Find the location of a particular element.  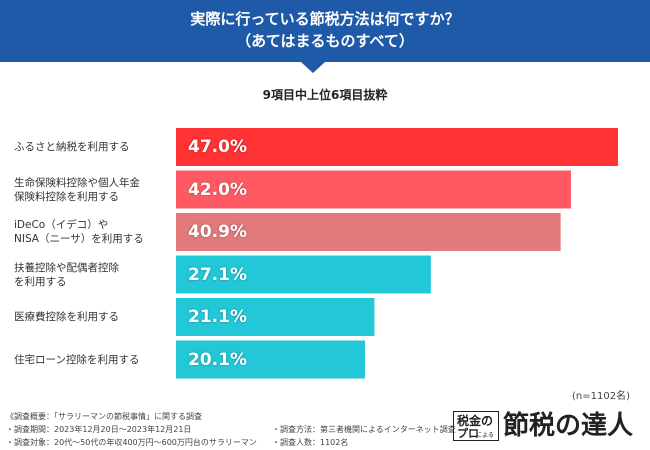

category-label-line: を利用する is located at coordinates (40, 281).